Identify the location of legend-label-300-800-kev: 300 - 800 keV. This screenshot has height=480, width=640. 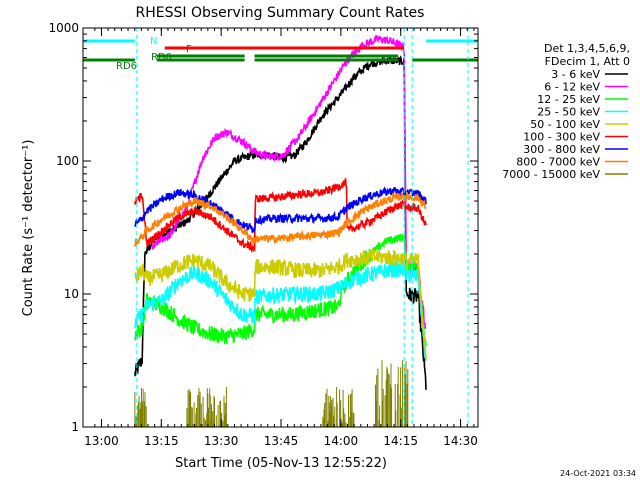
(561, 149).